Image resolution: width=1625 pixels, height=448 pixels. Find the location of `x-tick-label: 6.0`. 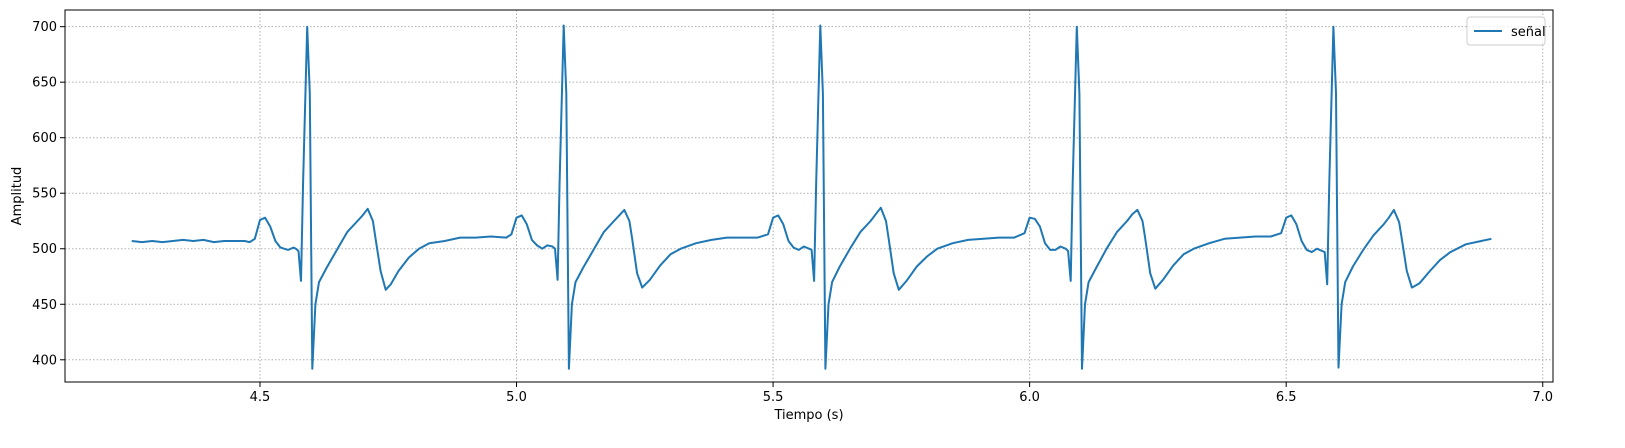

x-tick-label: 6.0 is located at coordinates (1029, 397).